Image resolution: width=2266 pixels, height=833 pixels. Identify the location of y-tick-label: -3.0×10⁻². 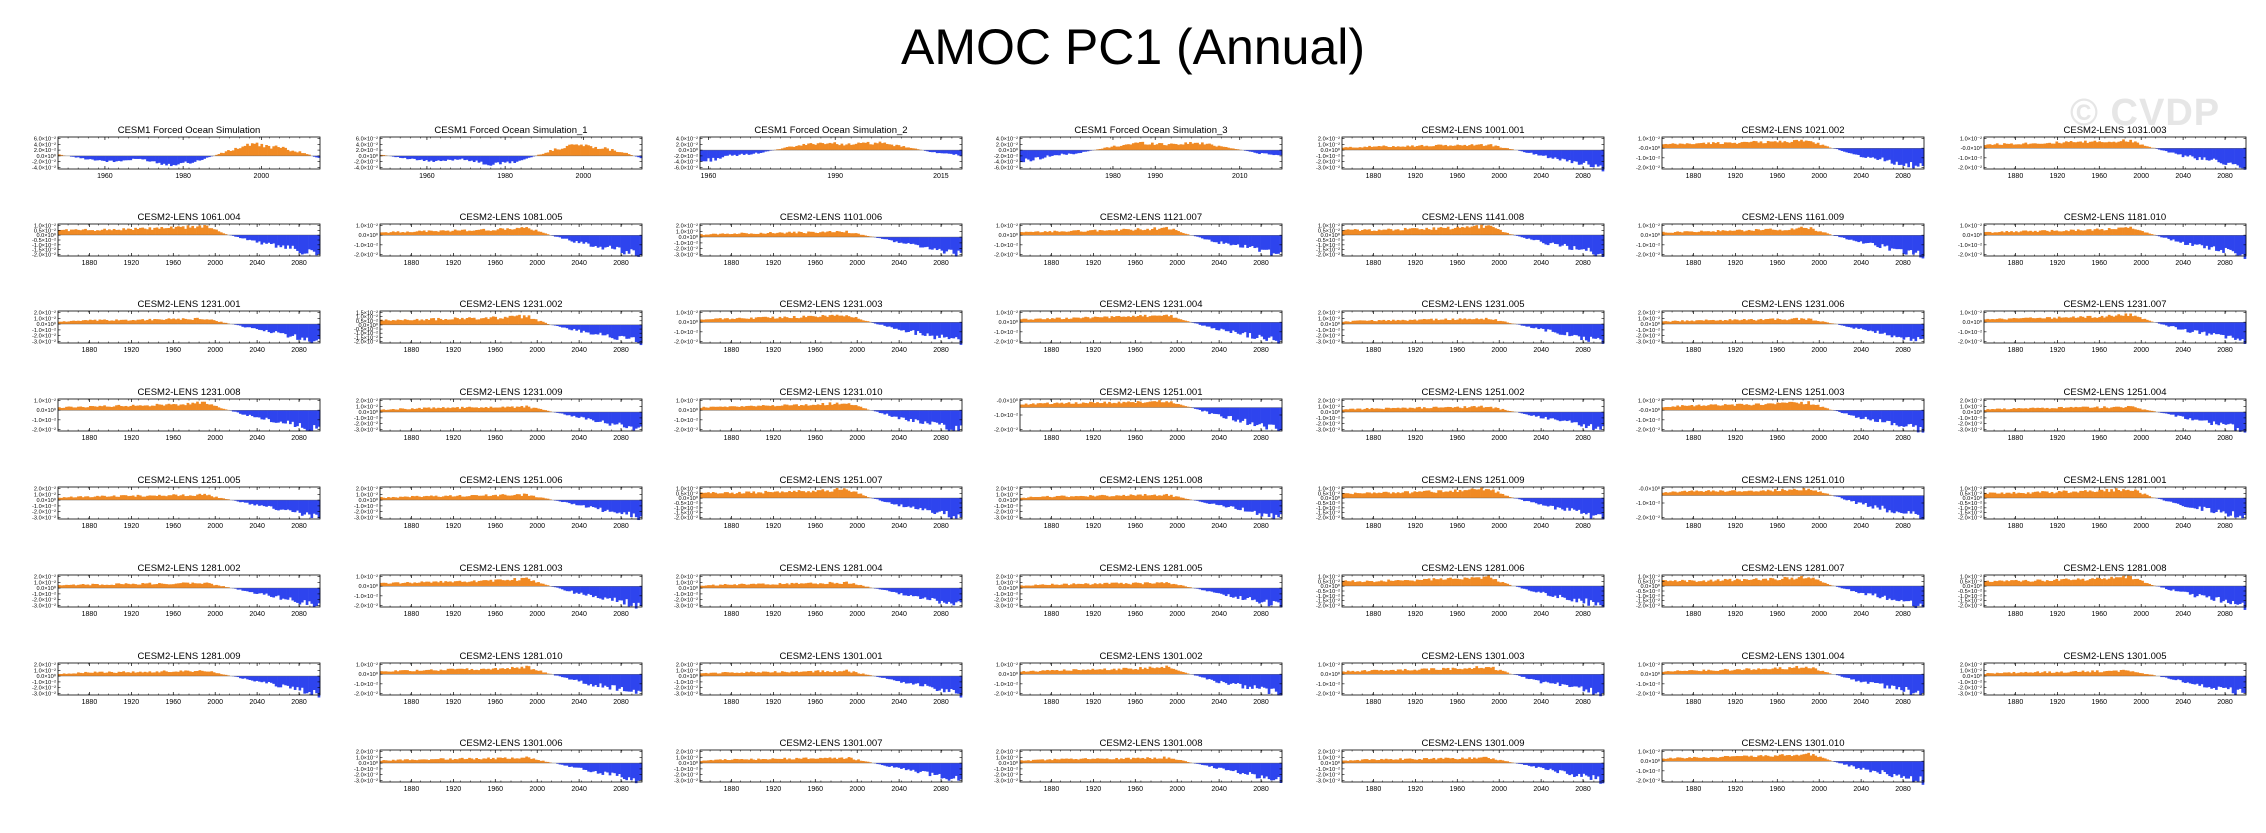
(1648, 343).